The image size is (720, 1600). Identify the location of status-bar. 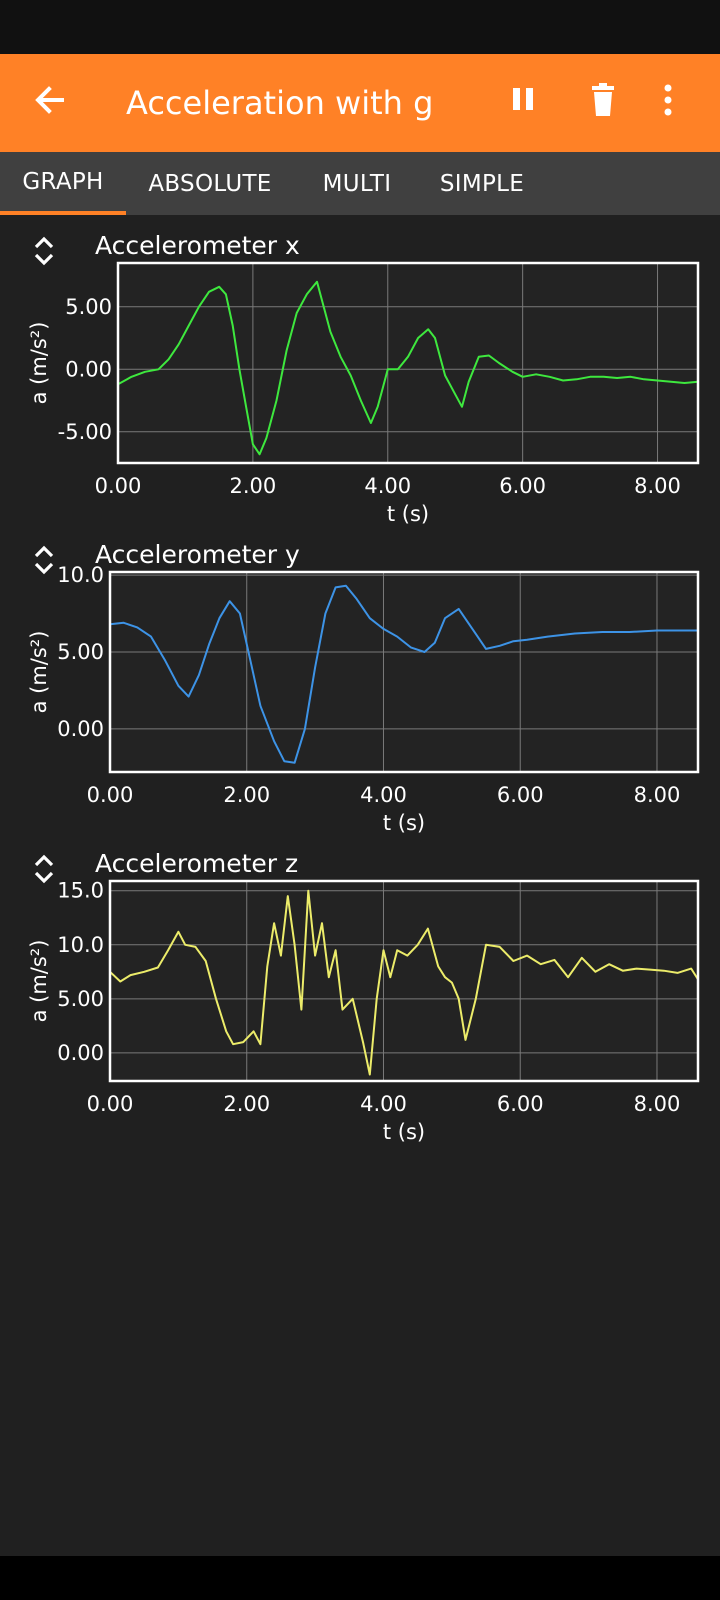
(360, 27).